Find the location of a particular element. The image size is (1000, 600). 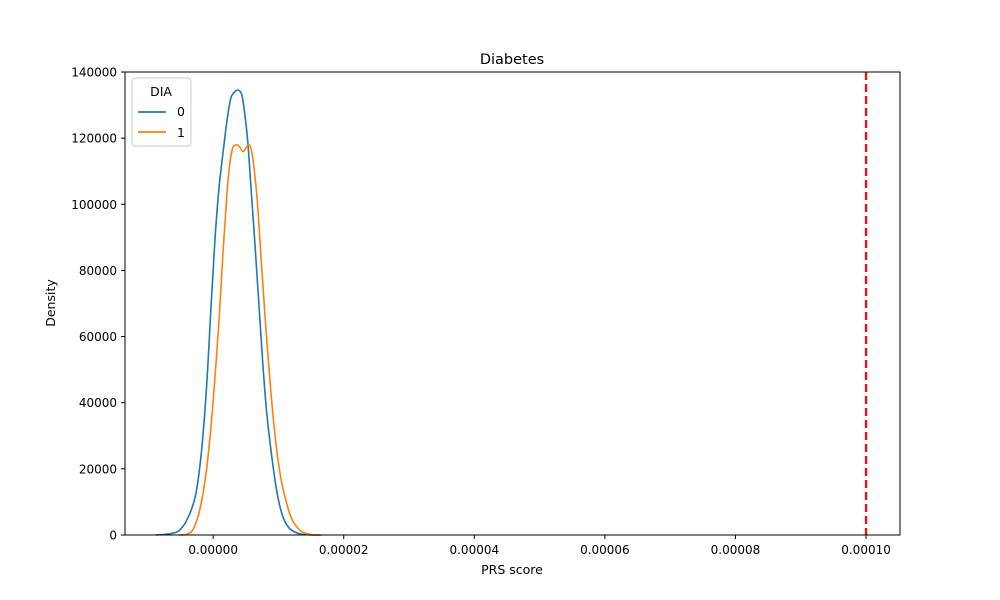

y-tick-label: 80000 is located at coordinates (98, 271).